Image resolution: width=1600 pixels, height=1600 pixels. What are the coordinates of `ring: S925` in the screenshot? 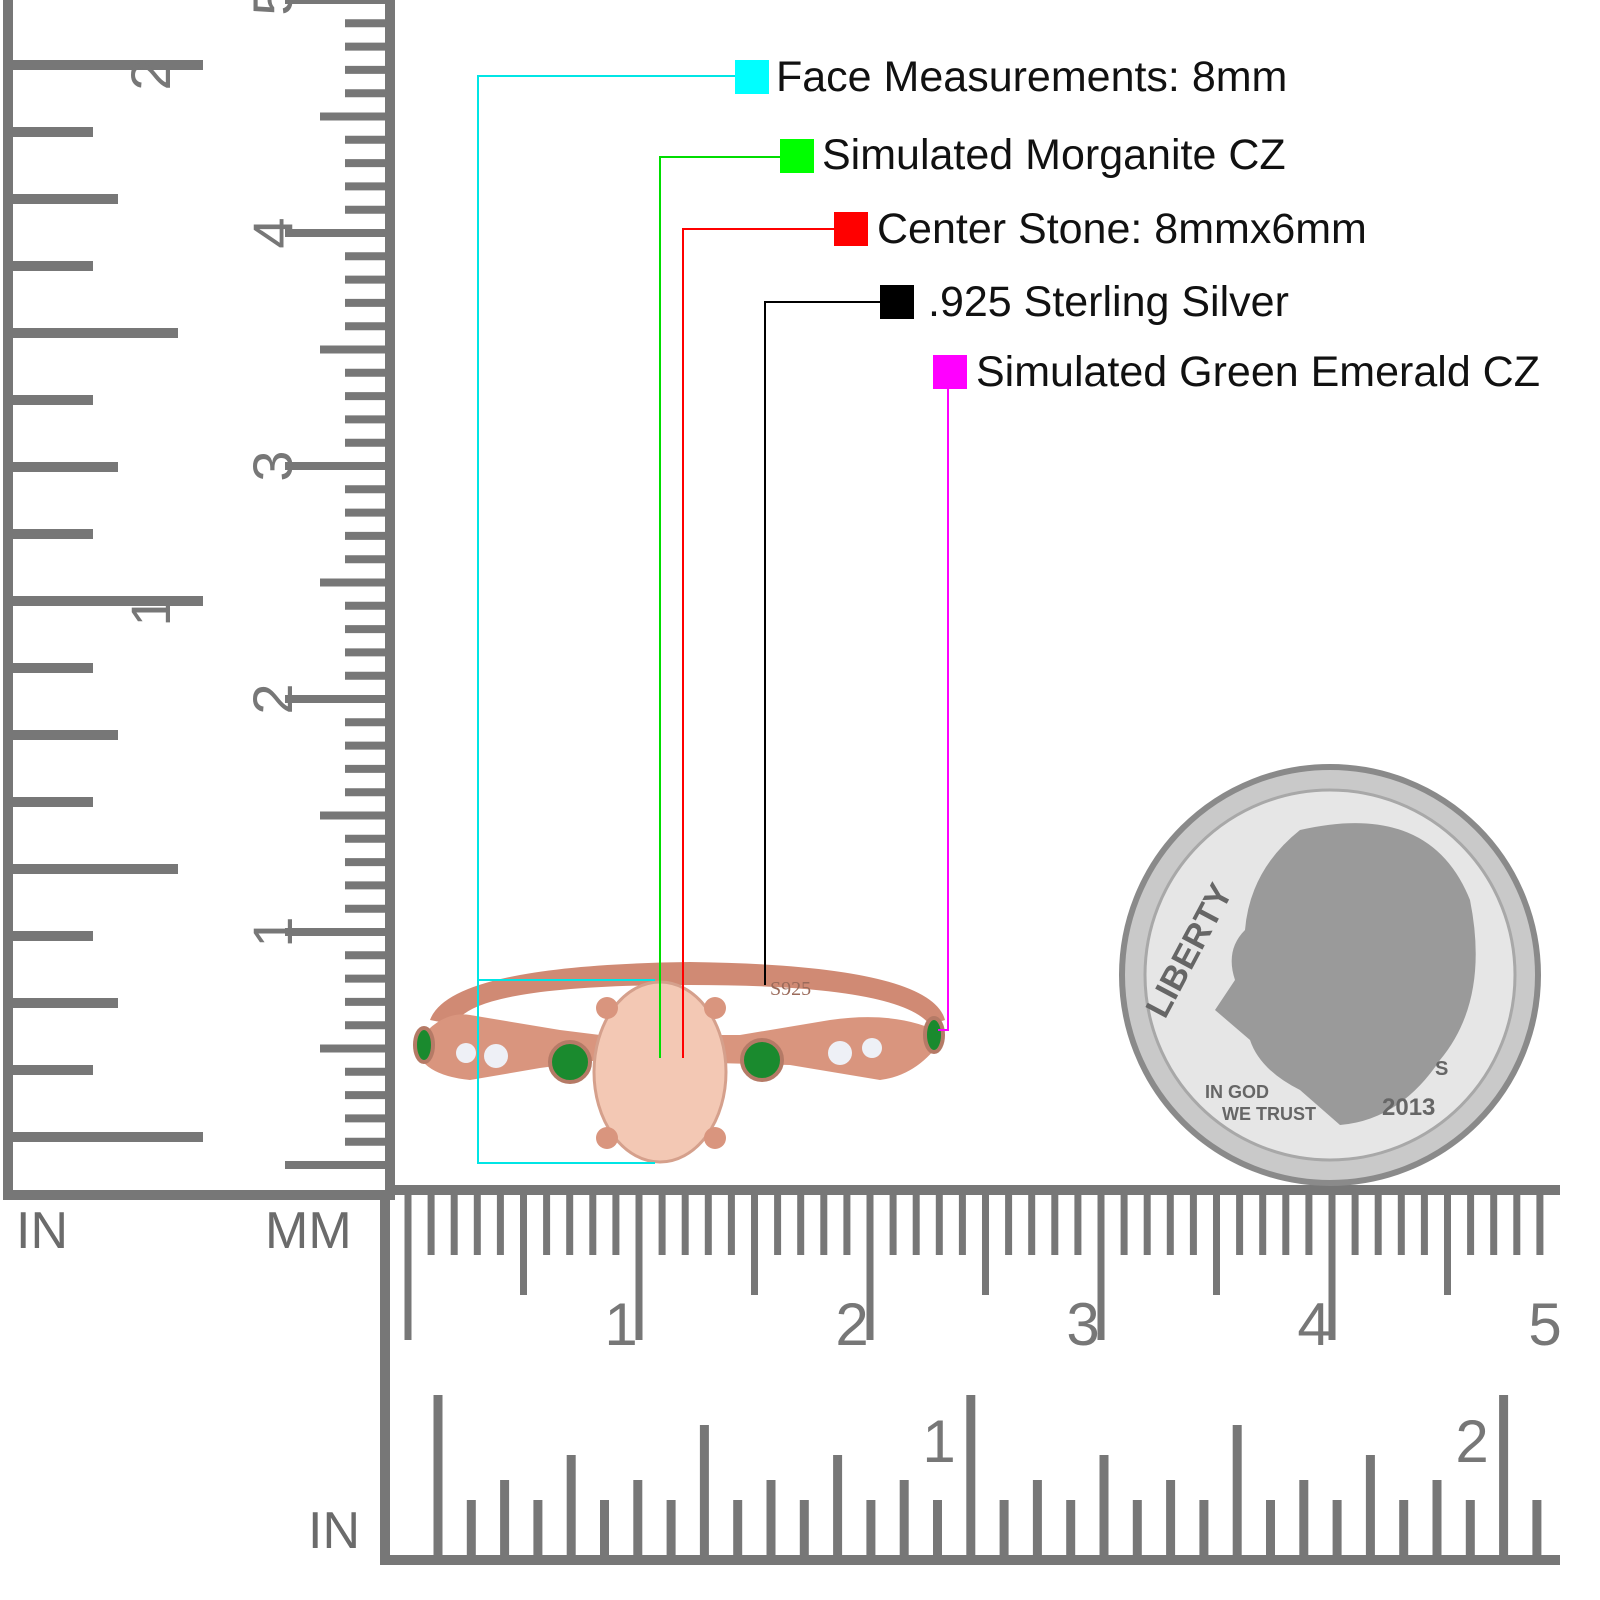 It's located at (679, 1063).